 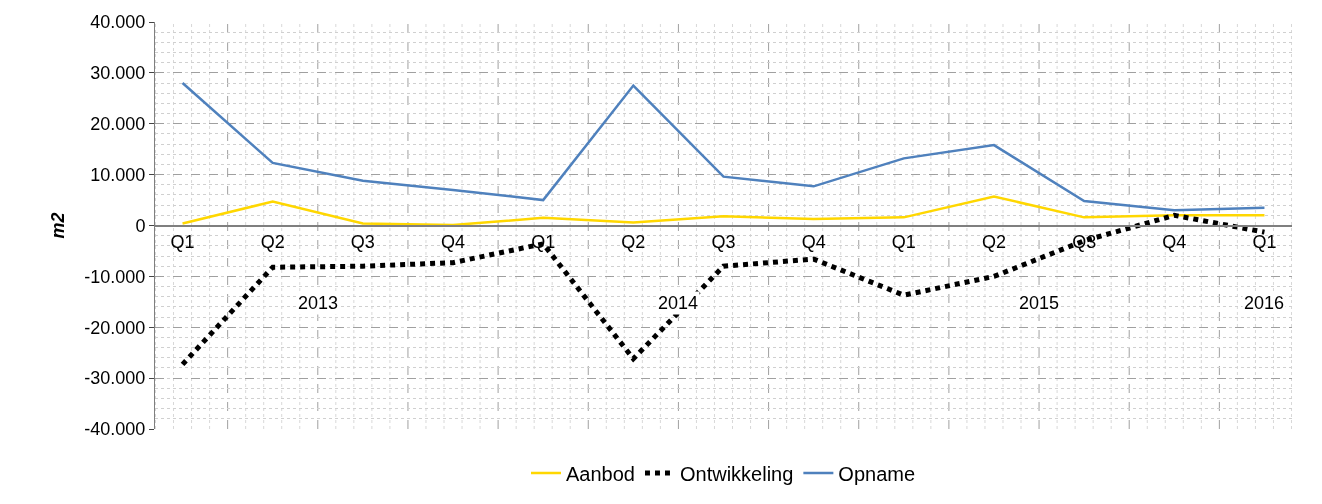 I want to click on y-tick-label: -40.000, so click(x=115, y=429).